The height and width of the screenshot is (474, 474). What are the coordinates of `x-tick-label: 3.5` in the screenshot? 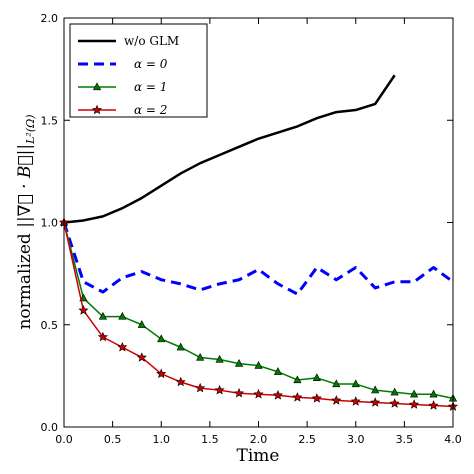 It's located at (405, 439).